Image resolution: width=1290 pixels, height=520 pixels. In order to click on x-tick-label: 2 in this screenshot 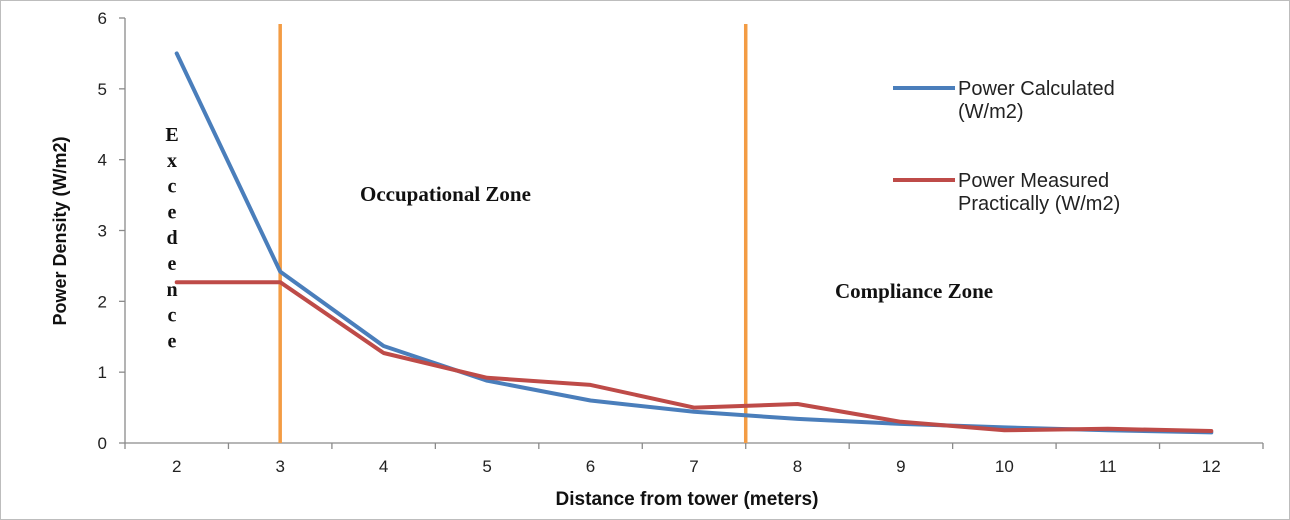, I will do `click(176, 466)`.